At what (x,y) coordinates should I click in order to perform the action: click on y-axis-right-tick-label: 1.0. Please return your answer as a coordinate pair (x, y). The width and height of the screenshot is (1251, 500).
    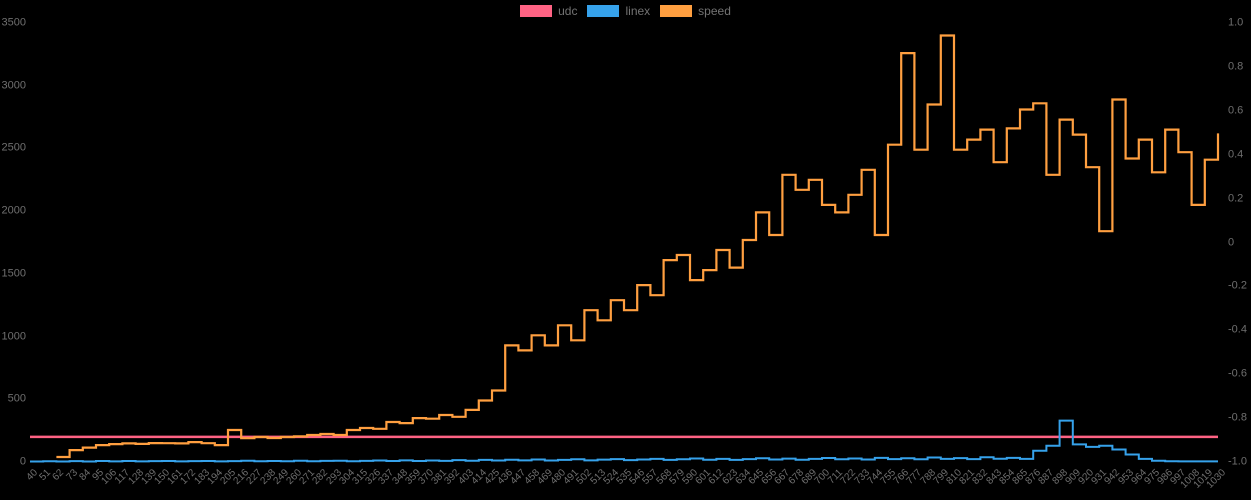
    Looking at the image, I should click on (1236, 22).